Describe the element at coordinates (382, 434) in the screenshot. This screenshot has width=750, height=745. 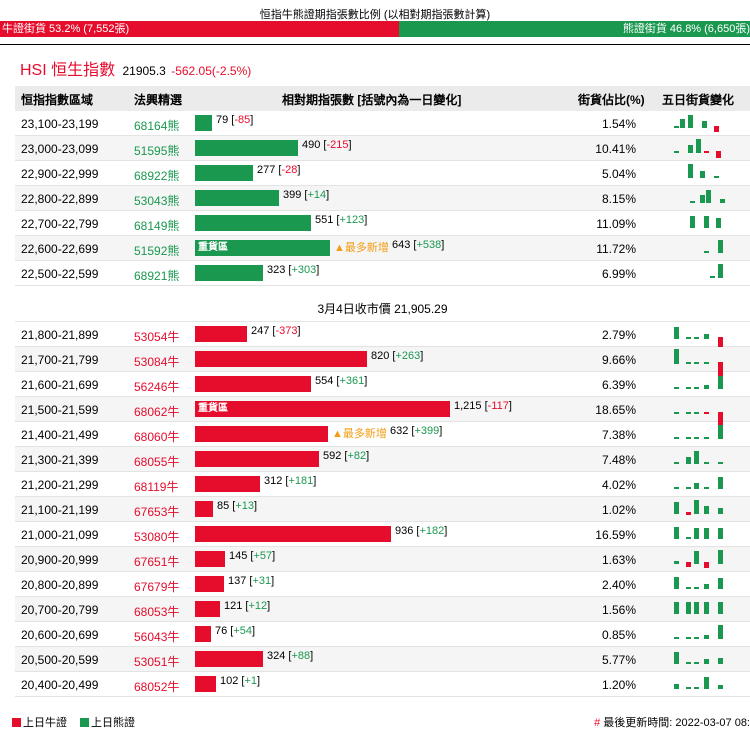
I see `table-row: 21,400-21,499 68060牛 ▲最多新增 632 [+399] 7.38%` at that location.